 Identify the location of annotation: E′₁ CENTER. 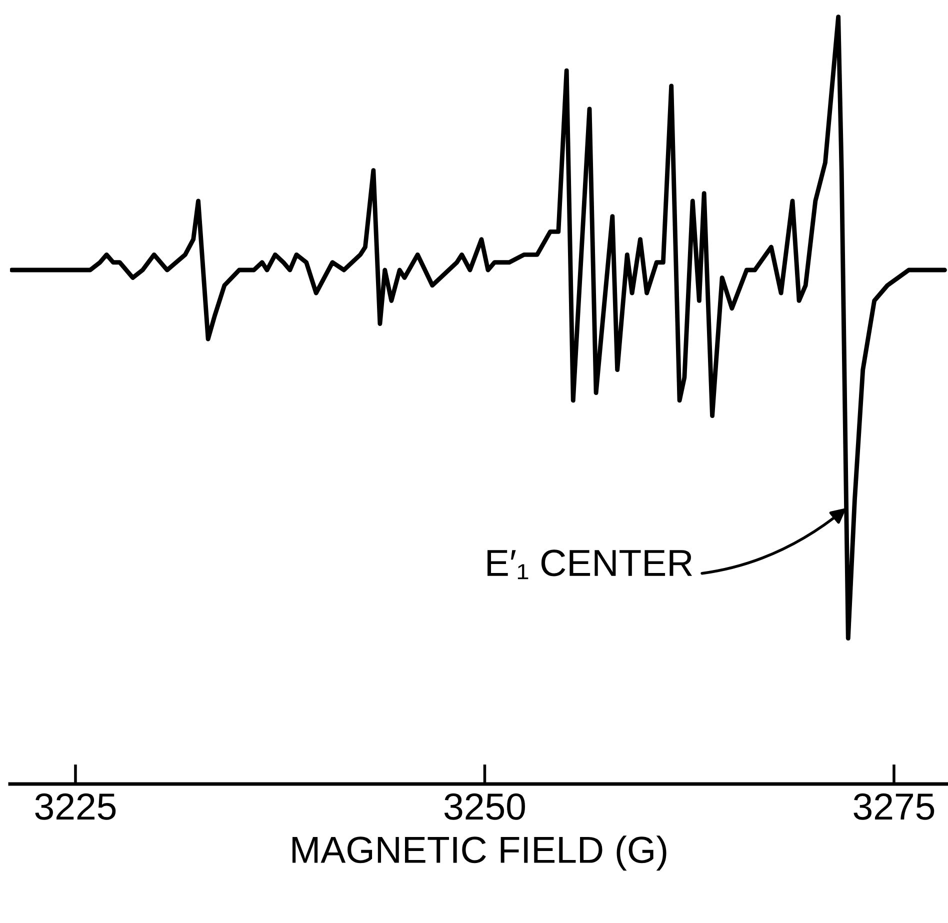
(590, 565).